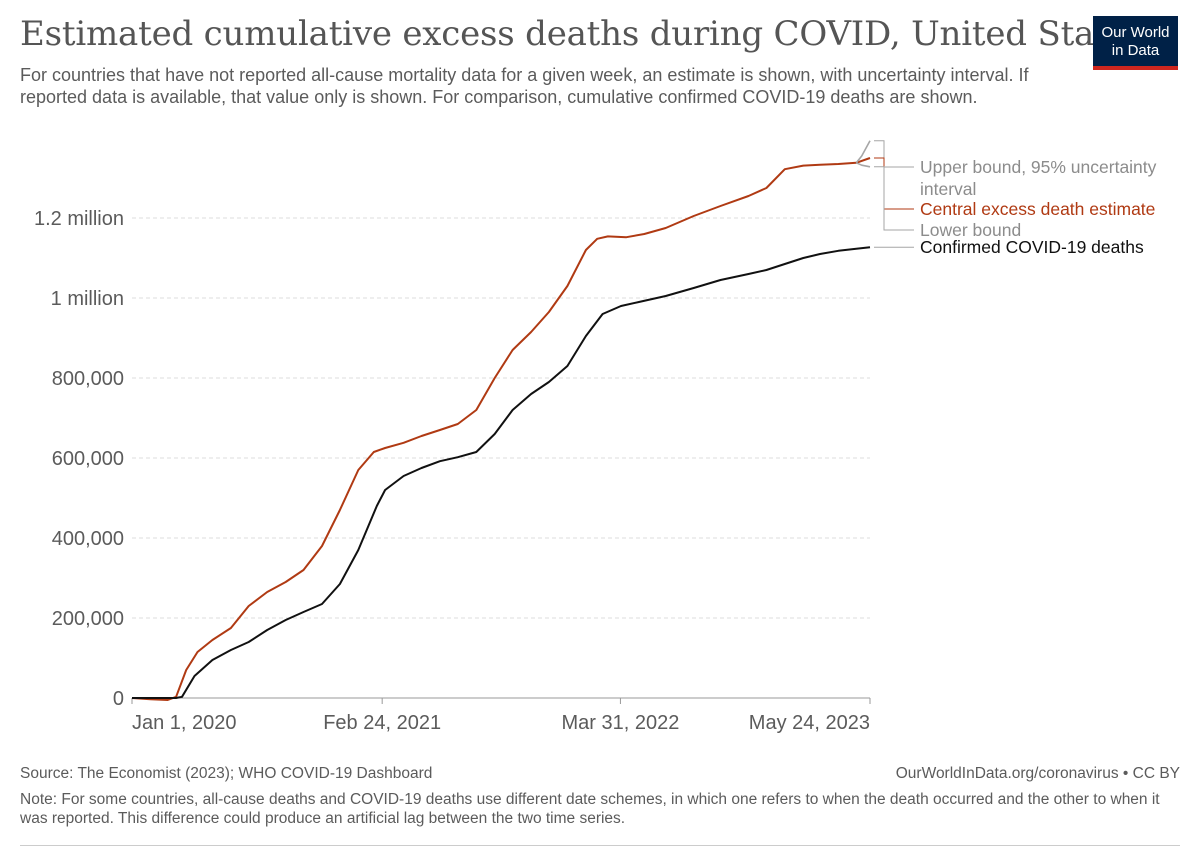  Describe the element at coordinates (1037, 209) in the screenshot. I see `legend-label-central: Central excess death estimate` at that location.